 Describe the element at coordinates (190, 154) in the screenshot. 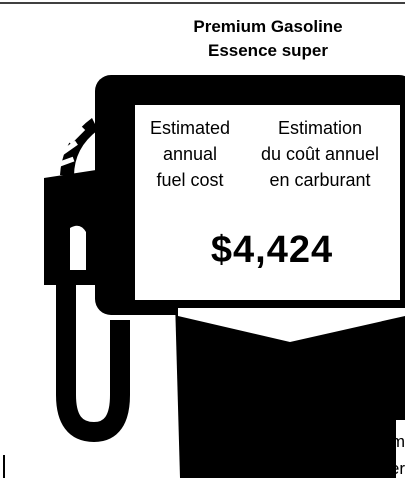

I see `label-en: annual` at that location.